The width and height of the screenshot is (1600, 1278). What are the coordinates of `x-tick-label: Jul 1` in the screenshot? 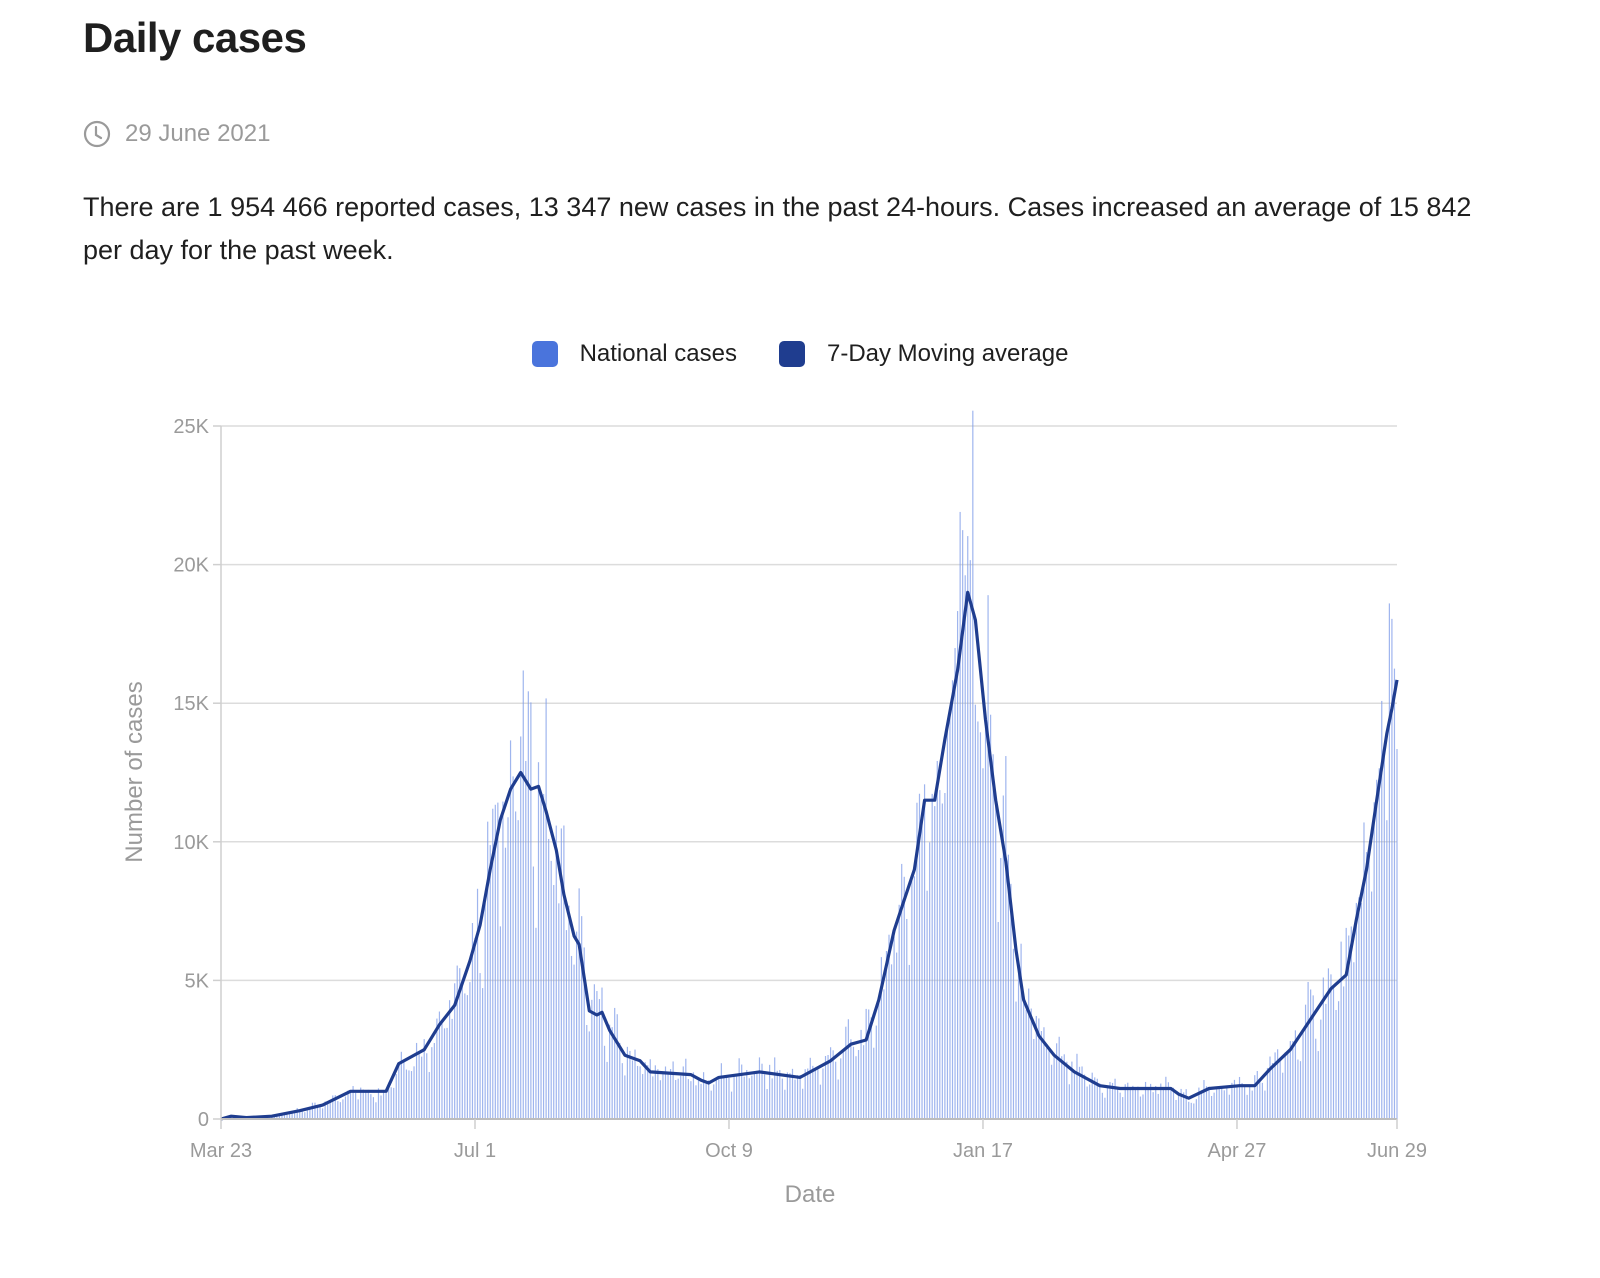 It's located at (475, 1151).